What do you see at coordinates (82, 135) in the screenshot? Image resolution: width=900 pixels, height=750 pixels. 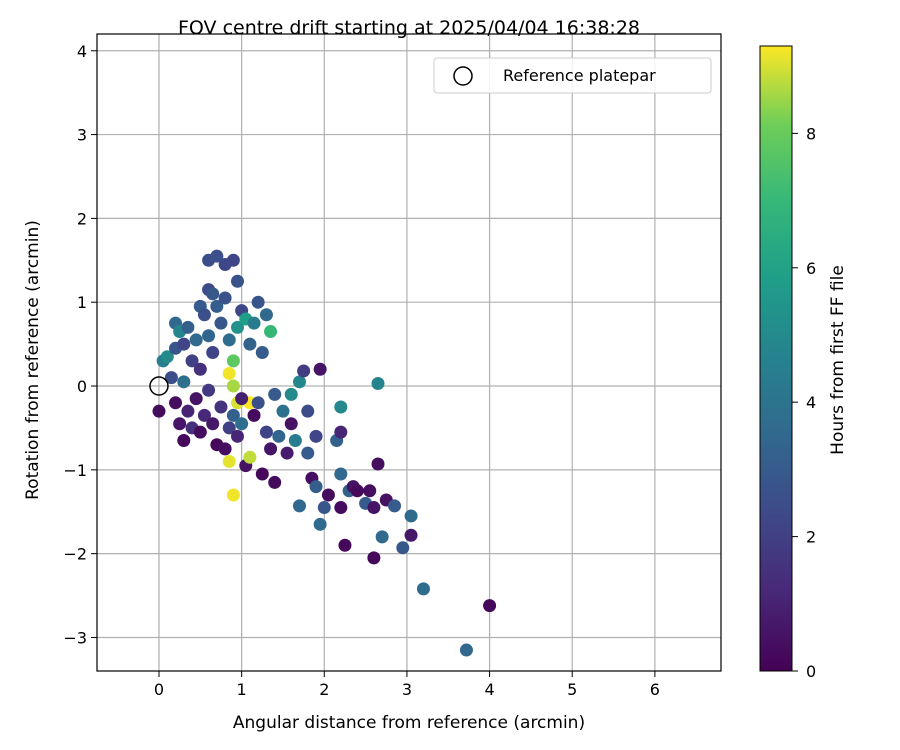 I see `y-tick-label: 3` at bounding box center [82, 135].